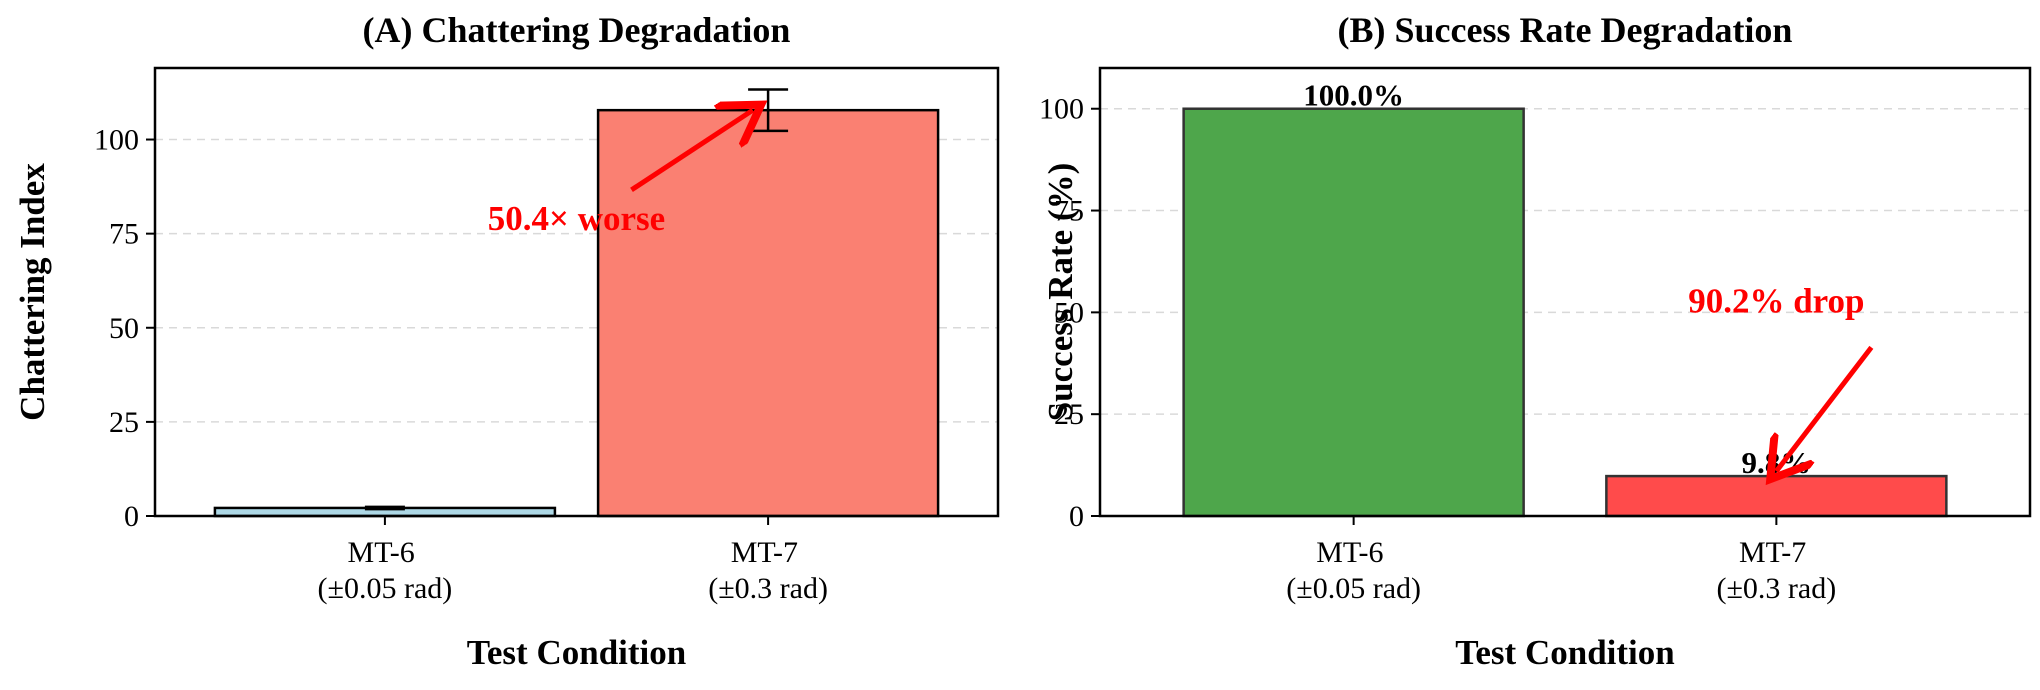 This screenshot has height=690, width=2040. I want to click on chart-title: (A) Chattering Degradation, so click(577, 30).